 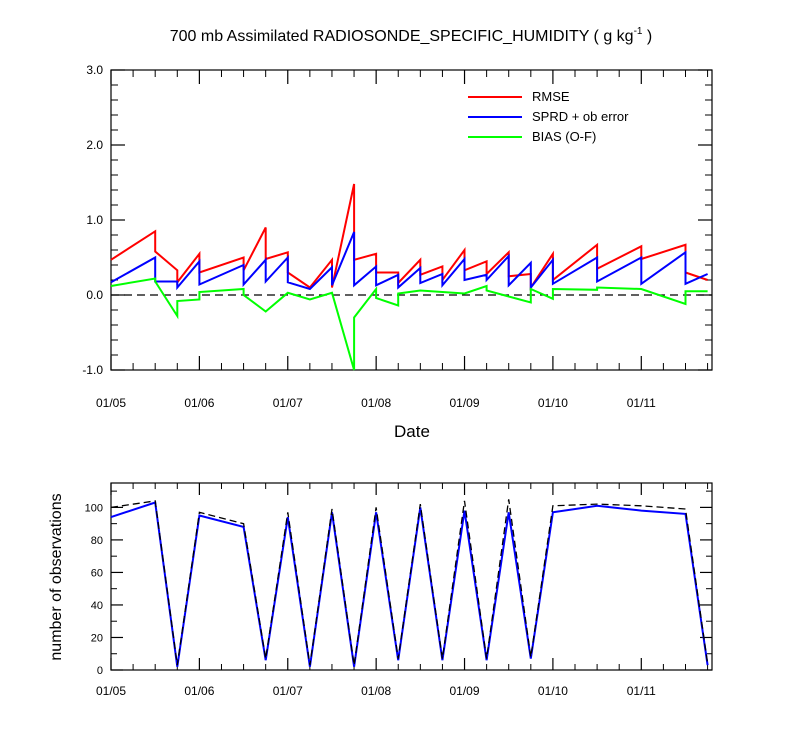 What do you see at coordinates (94, 508) in the screenshot?
I see `y-tick-label: 100` at bounding box center [94, 508].